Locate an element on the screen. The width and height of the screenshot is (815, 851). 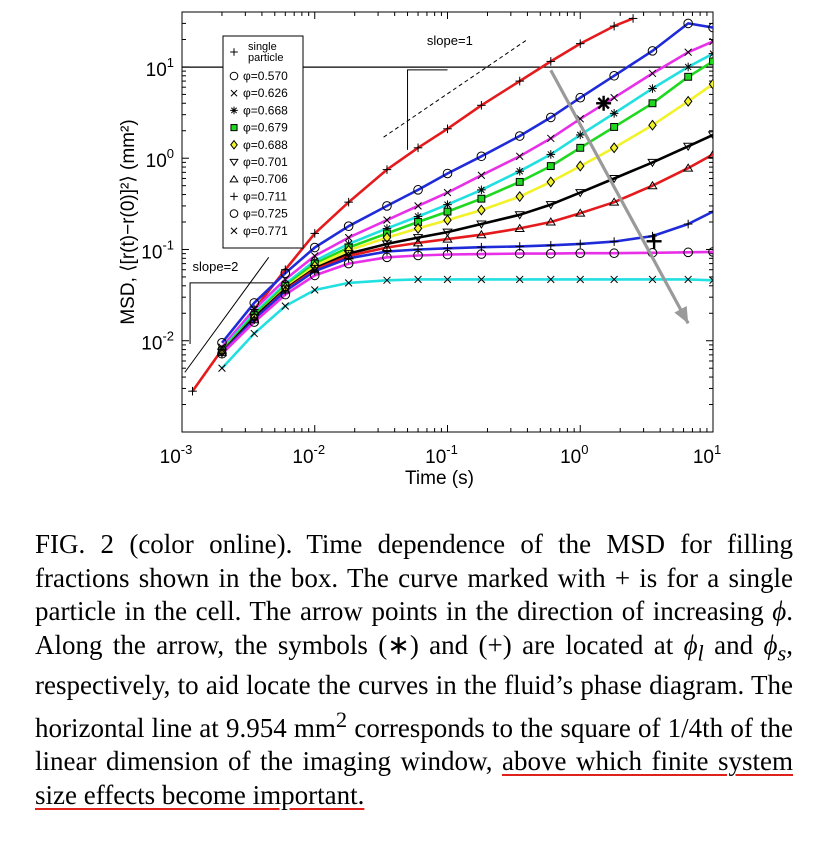
phase-marker-d2 is located at coordinates (603, 103).